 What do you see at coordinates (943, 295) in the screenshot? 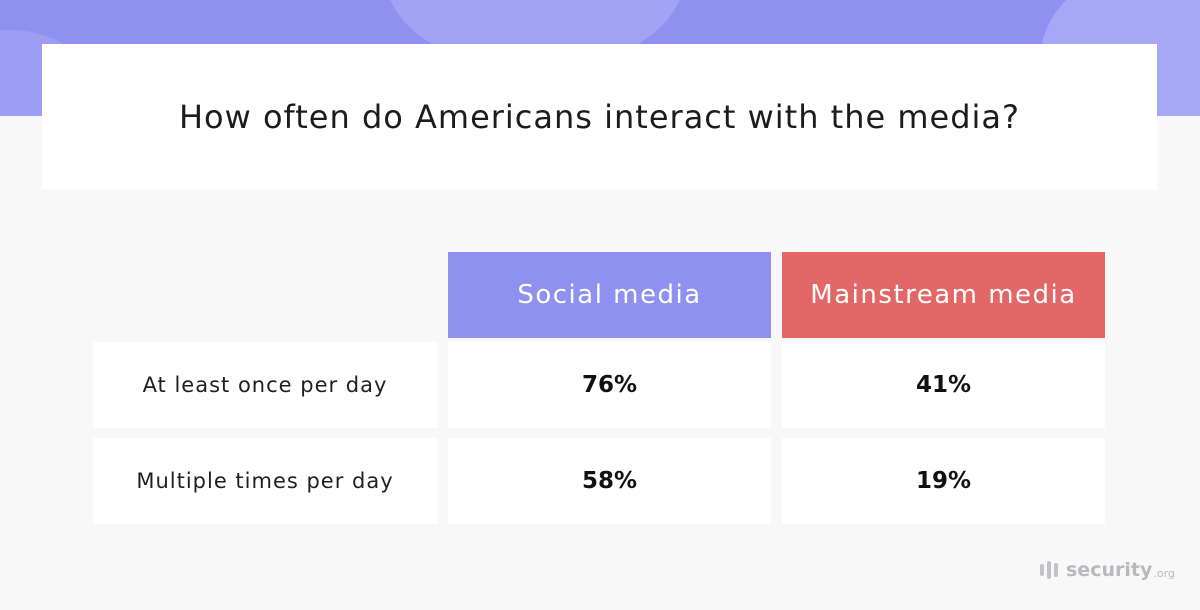
I see `column-header-mainstream-media: Mainstream media` at bounding box center [943, 295].